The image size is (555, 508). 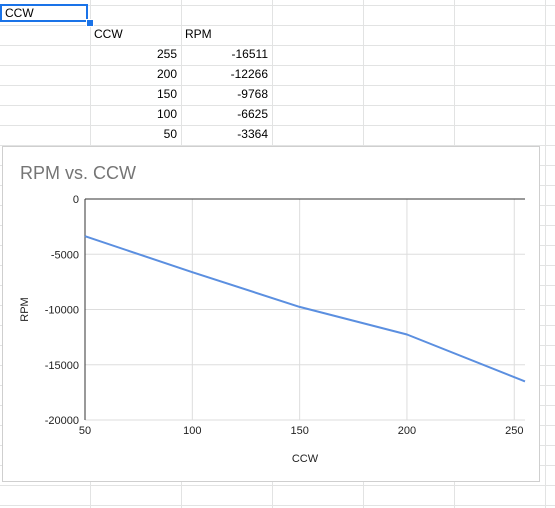 I want to click on x-tick-label: 150, so click(x=299, y=431).